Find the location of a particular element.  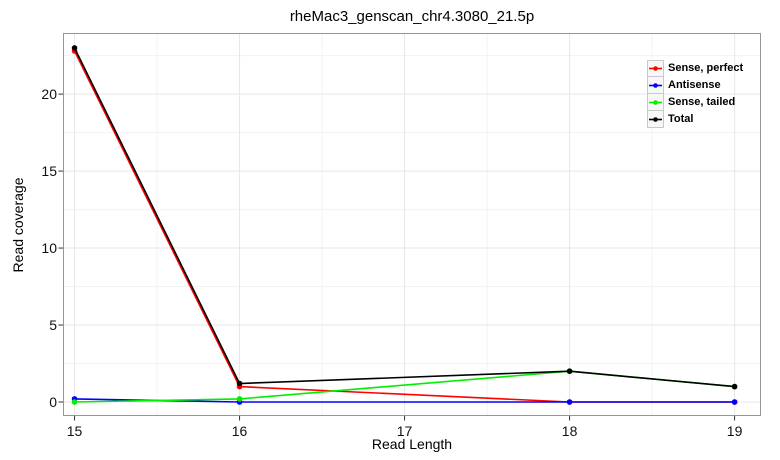

y-tick-label: 10 is located at coordinates (49, 248).